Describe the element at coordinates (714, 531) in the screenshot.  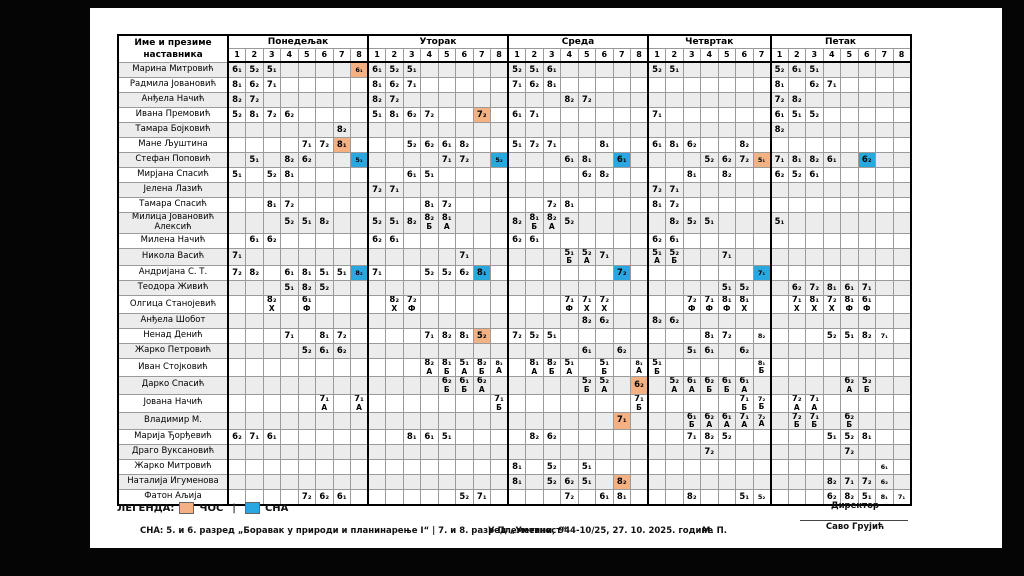
I see `footer-seal: М. П.` at that location.